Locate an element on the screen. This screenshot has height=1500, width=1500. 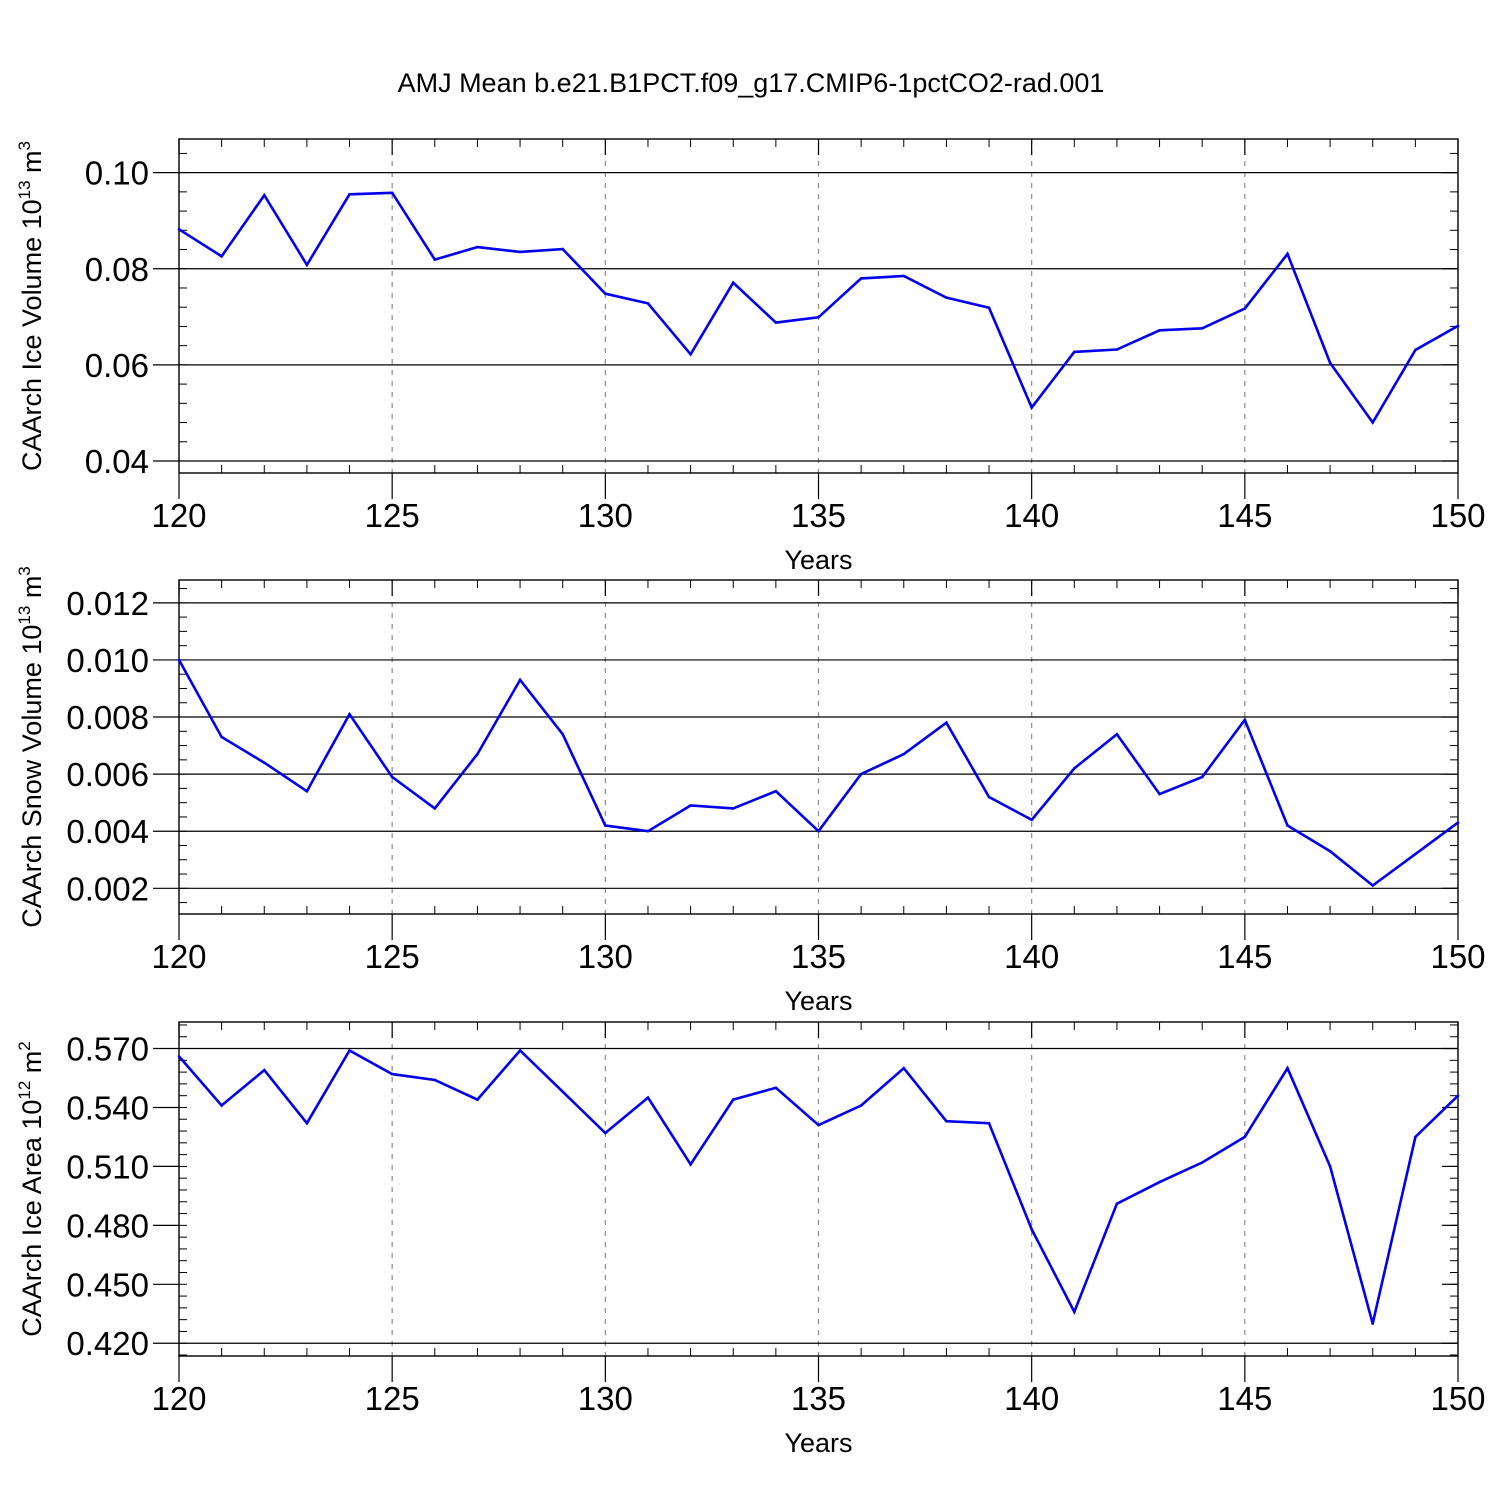
y-tick-label: 0.012 is located at coordinates (107, 603).